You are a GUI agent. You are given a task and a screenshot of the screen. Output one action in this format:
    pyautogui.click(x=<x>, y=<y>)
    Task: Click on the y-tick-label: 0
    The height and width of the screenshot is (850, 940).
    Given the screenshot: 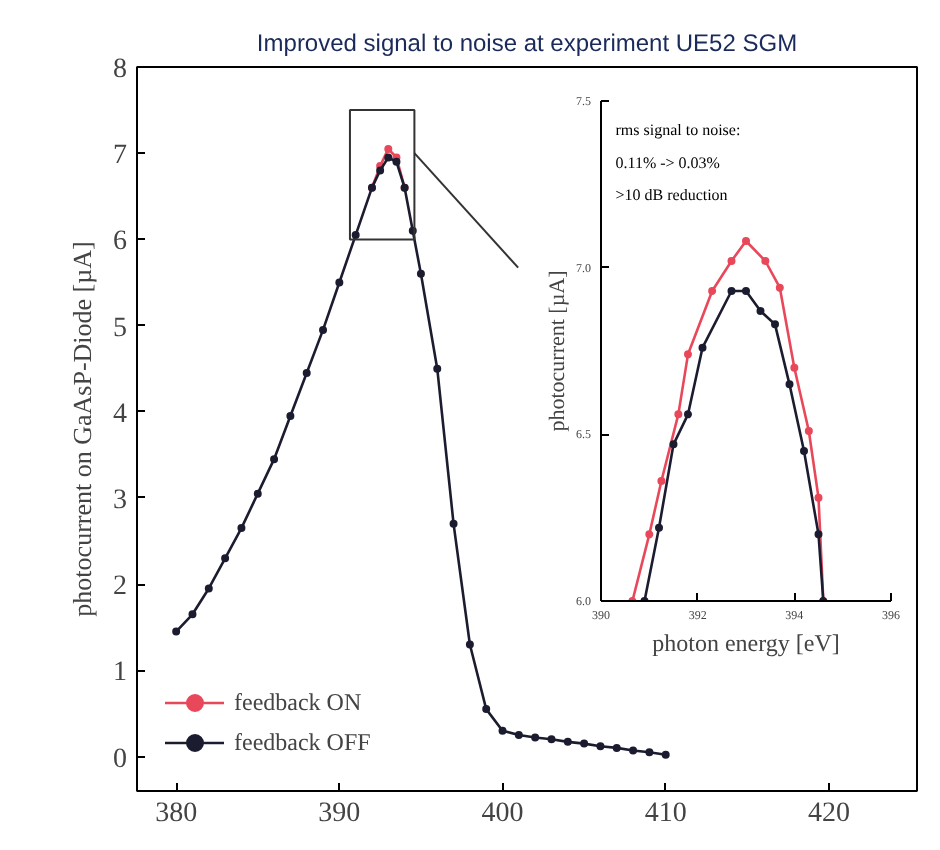 What is the action you would take?
    pyautogui.click(x=120, y=759)
    